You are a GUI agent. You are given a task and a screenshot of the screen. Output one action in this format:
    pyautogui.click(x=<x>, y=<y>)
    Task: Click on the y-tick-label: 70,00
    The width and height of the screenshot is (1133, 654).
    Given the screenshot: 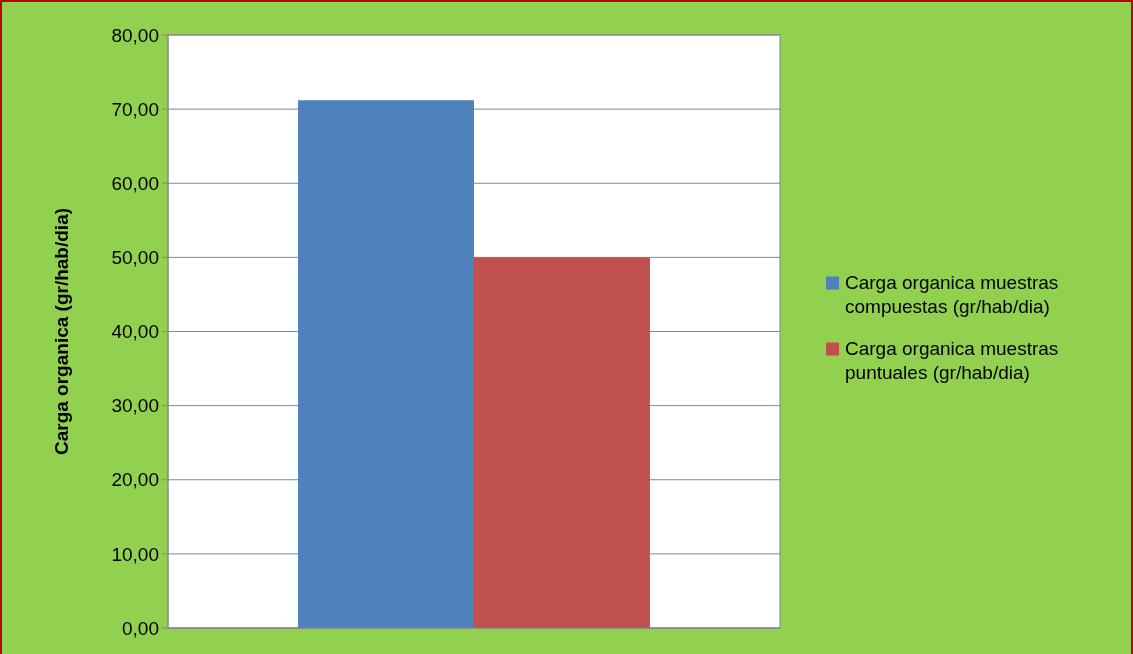 What is the action you would take?
    pyautogui.click(x=135, y=109)
    